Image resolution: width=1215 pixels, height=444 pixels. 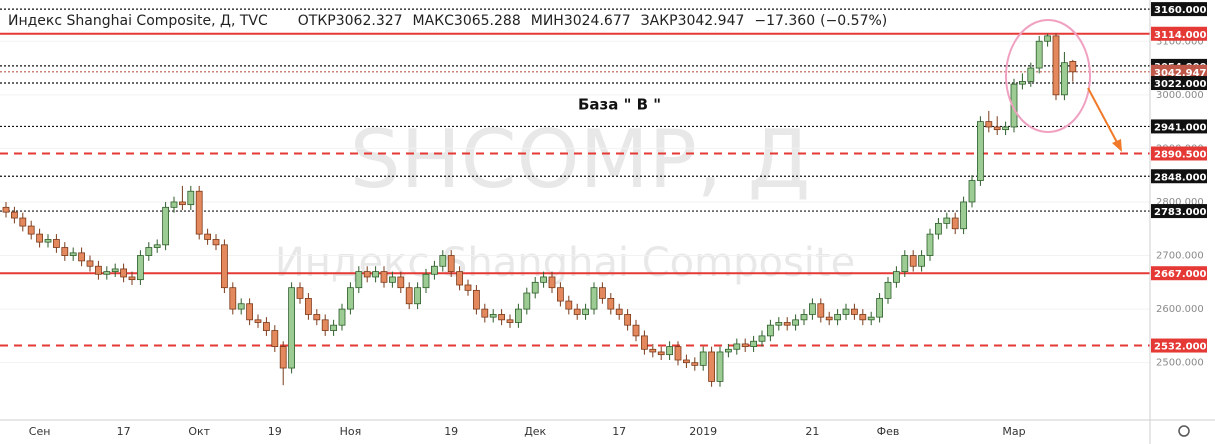 What do you see at coordinates (565, 263) in the screenshot?
I see `watermark: Индекс Shanghai Composite` at bounding box center [565, 263].